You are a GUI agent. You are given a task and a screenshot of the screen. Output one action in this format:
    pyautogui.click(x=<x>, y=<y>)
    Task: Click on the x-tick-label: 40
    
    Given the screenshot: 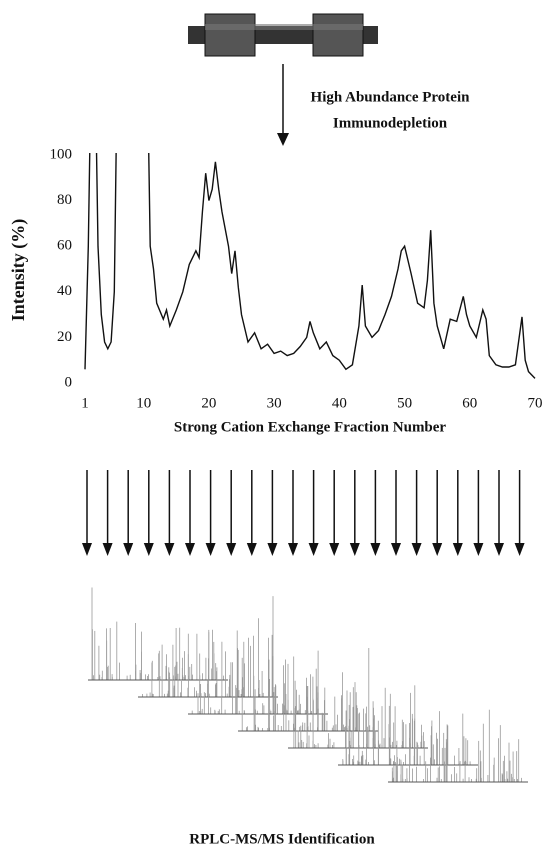 What is the action you would take?
    pyautogui.click(x=339, y=403)
    